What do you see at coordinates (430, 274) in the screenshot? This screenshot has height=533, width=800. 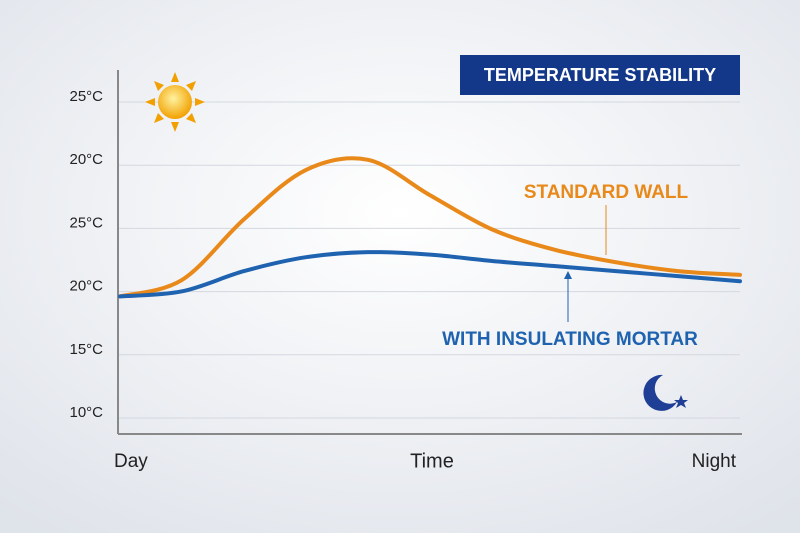 I see `series-line` at bounding box center [430, 274].